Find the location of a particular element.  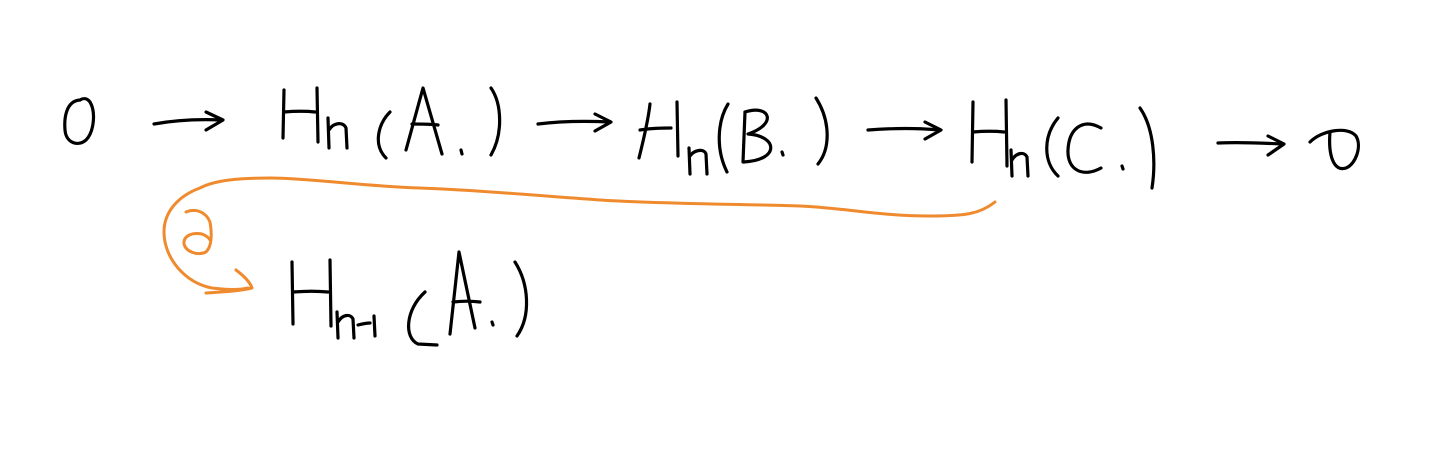

arrow-hn-c-to-zero is located at coordinates (1251, 145).